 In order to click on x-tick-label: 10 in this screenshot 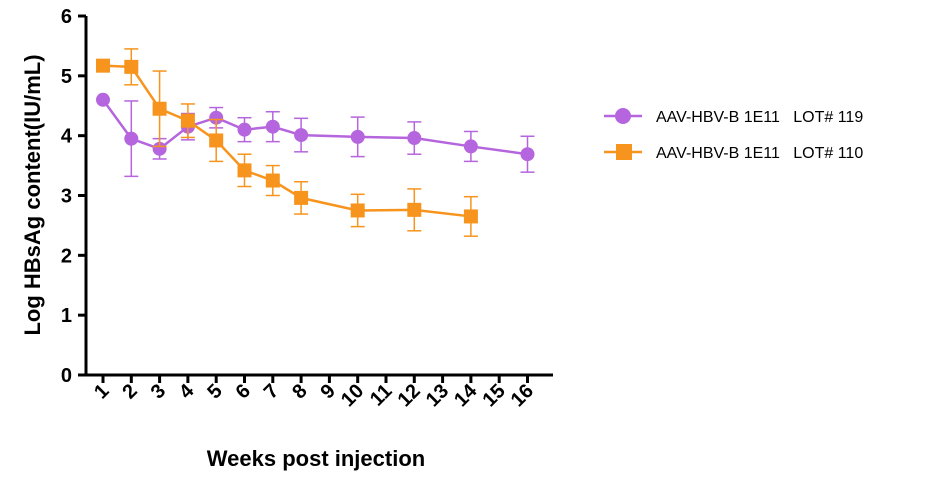, I will do `click(352, 395)`.